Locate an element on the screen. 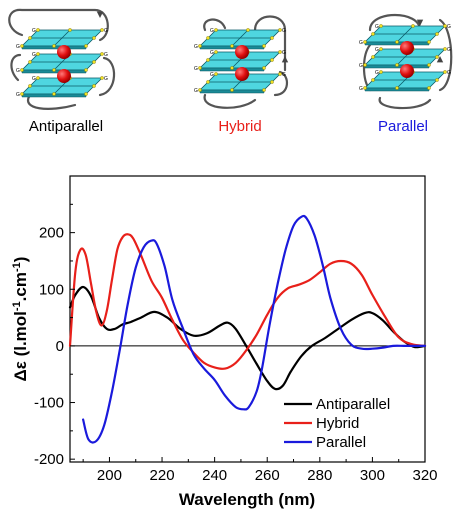 This screenshot has width=459, height=512. x-tick-label: 240 is located at coordinates (214, 475).